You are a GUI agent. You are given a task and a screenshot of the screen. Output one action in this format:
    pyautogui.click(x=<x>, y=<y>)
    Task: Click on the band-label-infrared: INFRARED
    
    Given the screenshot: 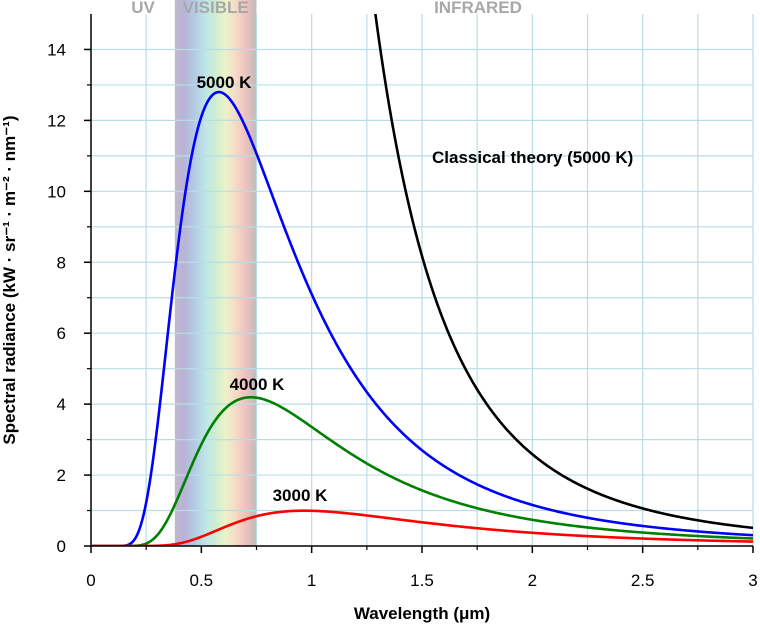 What is the action you would take?
    pyautogui.click(x=478, y=8)
    